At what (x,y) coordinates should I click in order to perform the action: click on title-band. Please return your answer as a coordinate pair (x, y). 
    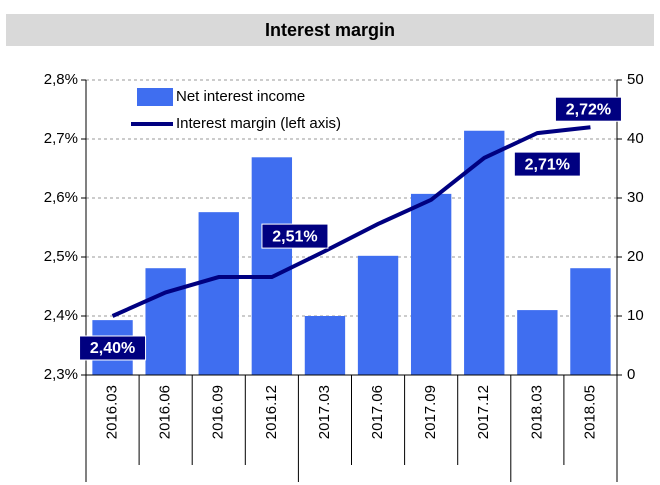
    Looking at the image, I should click on (330, 30).